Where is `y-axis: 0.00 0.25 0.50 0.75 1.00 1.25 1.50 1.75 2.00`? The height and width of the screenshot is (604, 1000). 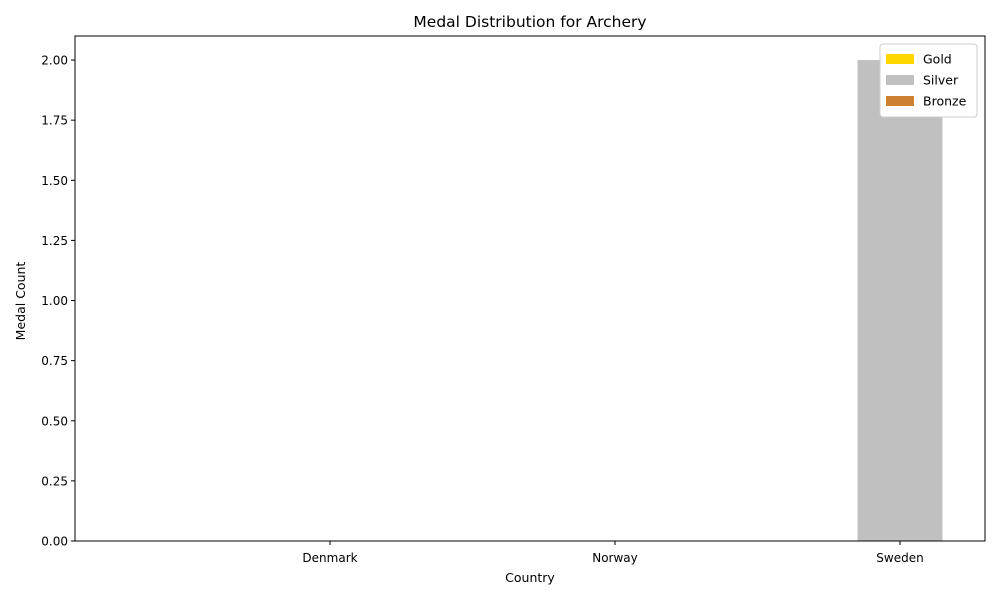 y-axis: 0.00 0.25 0.50 0.75 1.00 1.25 1.50 1.75 2.00 is located at coordinates (58, 301).